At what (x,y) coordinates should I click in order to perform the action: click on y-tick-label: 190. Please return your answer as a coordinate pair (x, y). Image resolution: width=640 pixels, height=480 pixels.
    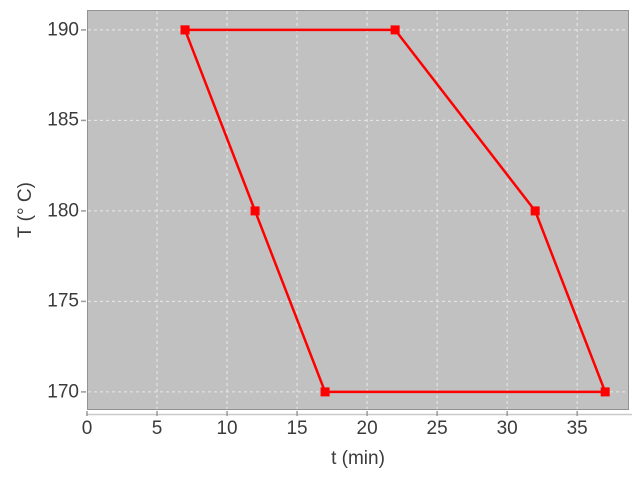
    Looking at the image, I should click on (63, 30).